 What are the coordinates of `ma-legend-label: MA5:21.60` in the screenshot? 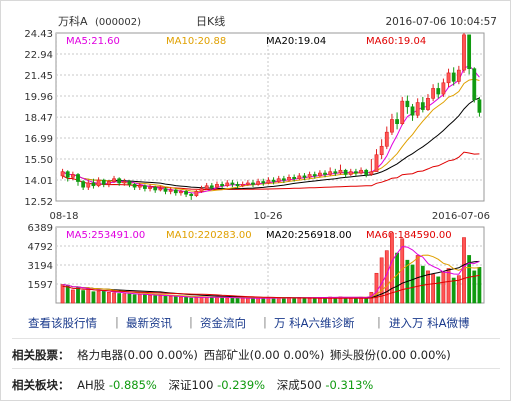 It's located at (93, 41).